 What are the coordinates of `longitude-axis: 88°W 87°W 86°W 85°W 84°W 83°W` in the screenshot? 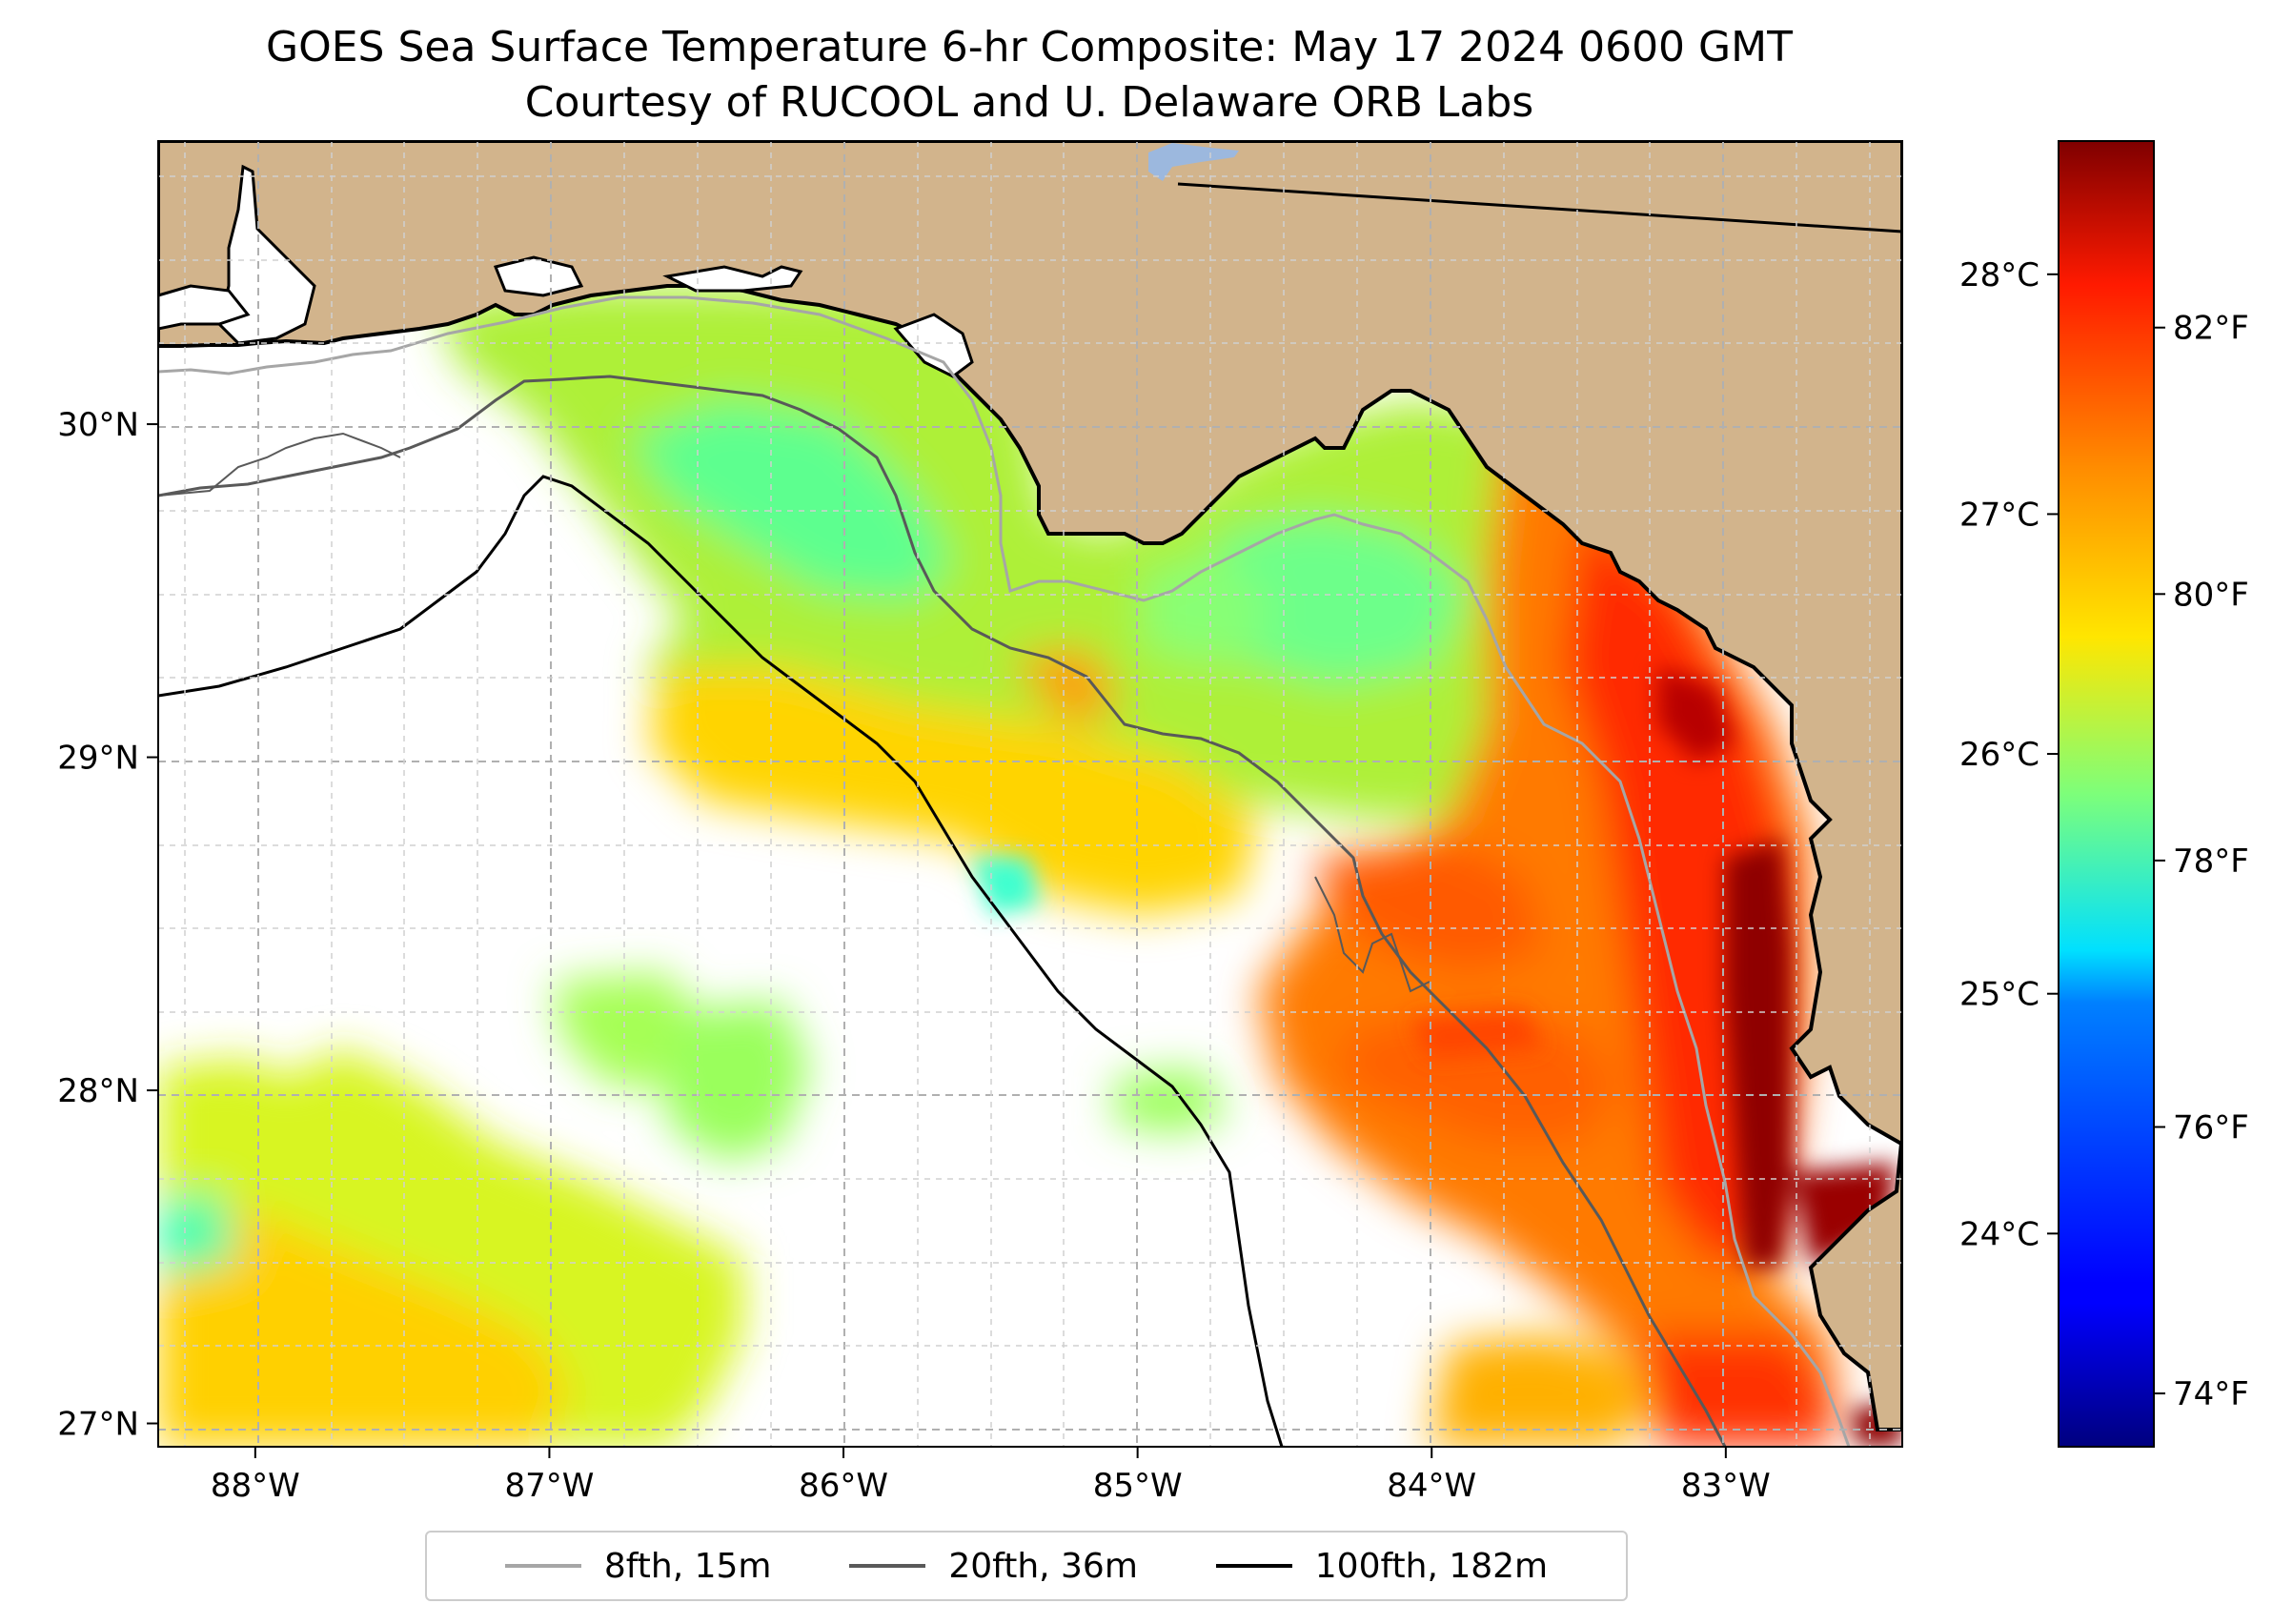 It's located at (991, 1476).